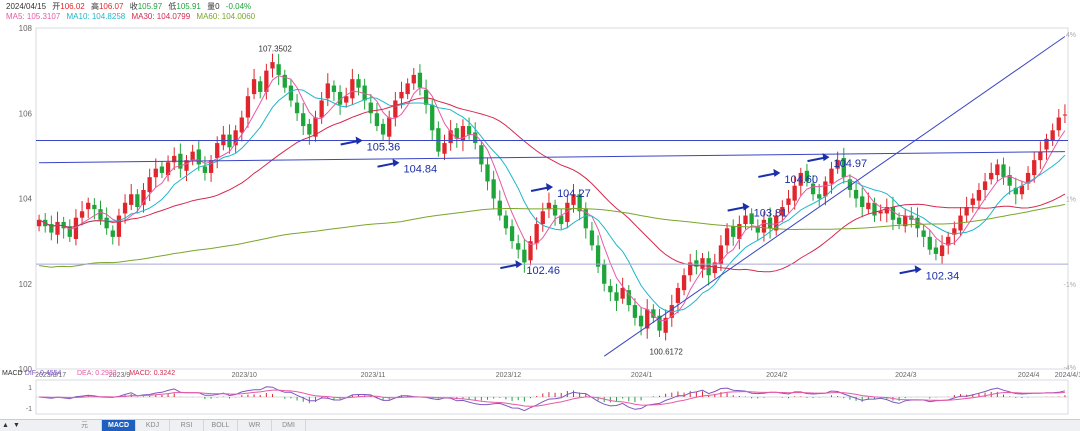 This screenshot has height=431, width=1080. Describe the element at coordinates (119, 425) in the screenshot. I see `tab-macd: MACD` at that location.